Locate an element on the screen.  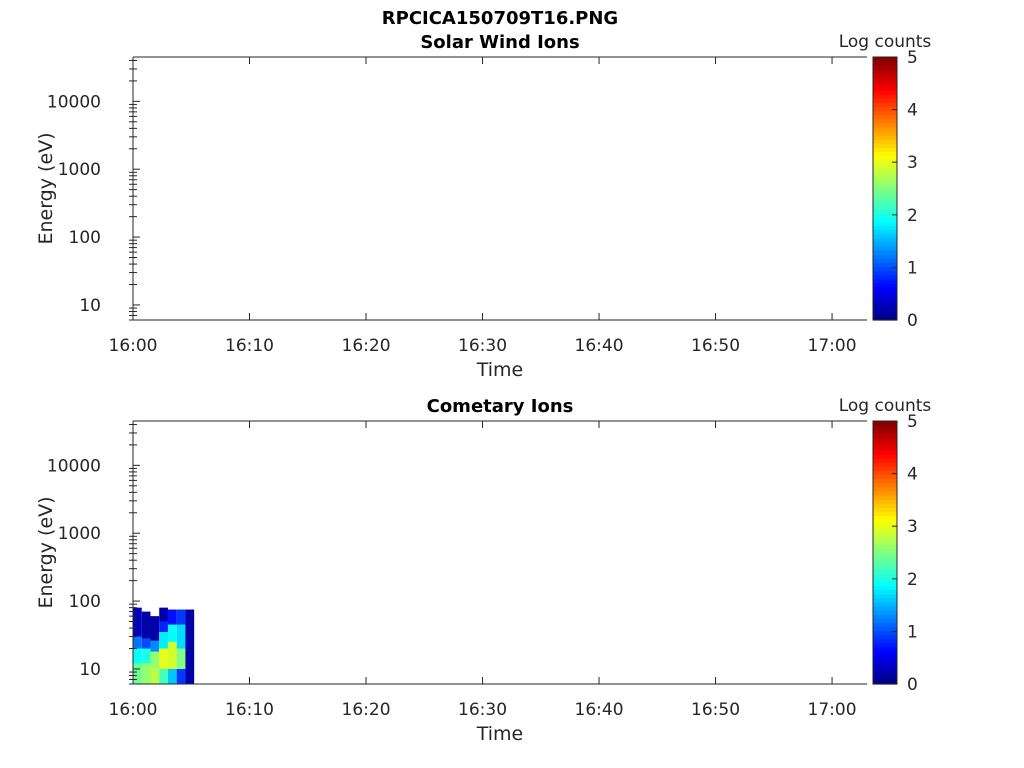
colorbar-frame is located at coordinates (885, 552).